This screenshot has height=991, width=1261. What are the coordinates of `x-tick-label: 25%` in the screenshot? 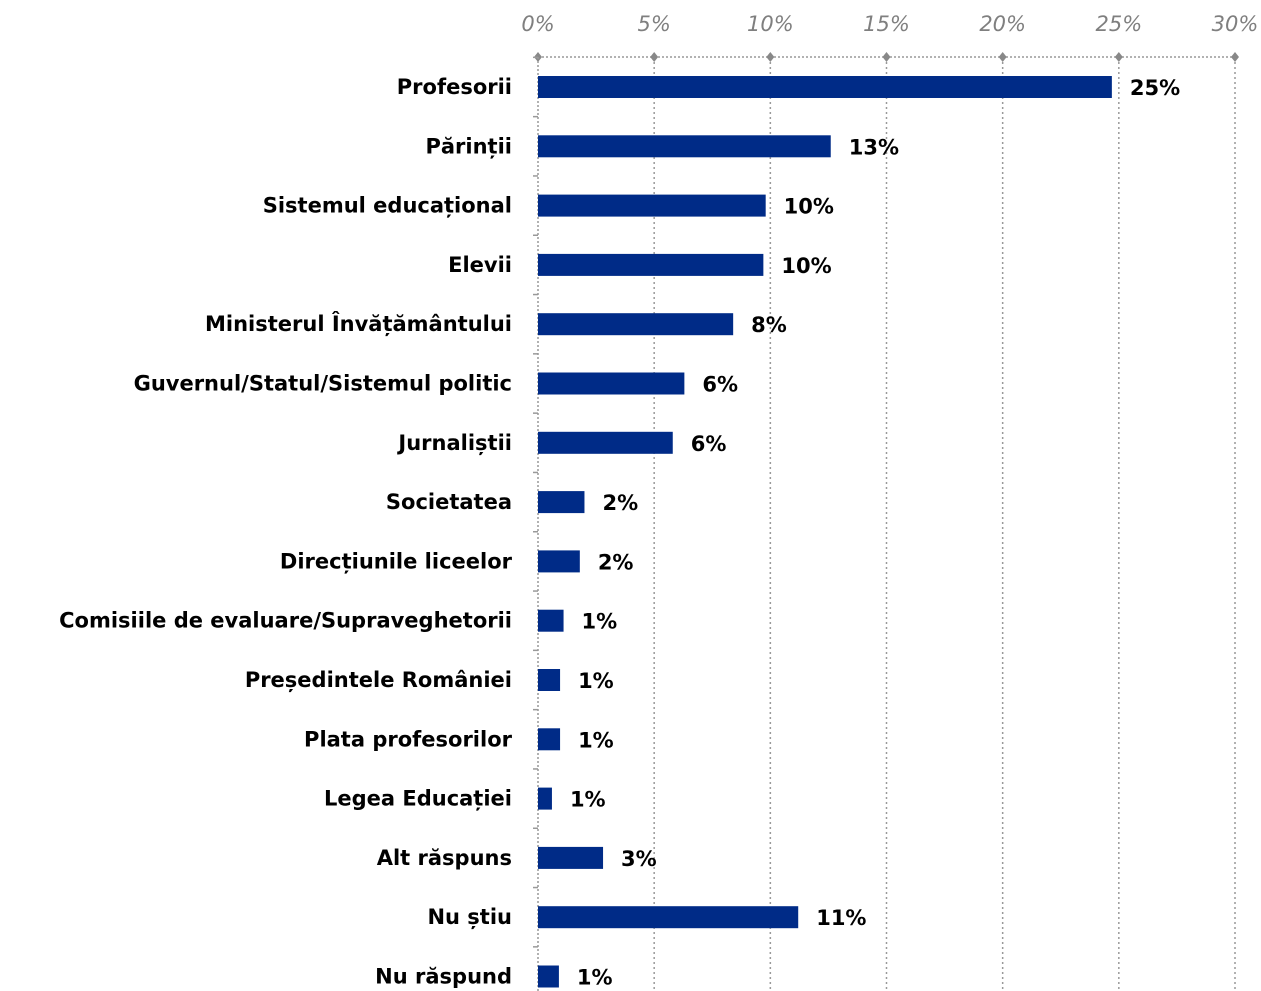 It's located at (1118, 24).